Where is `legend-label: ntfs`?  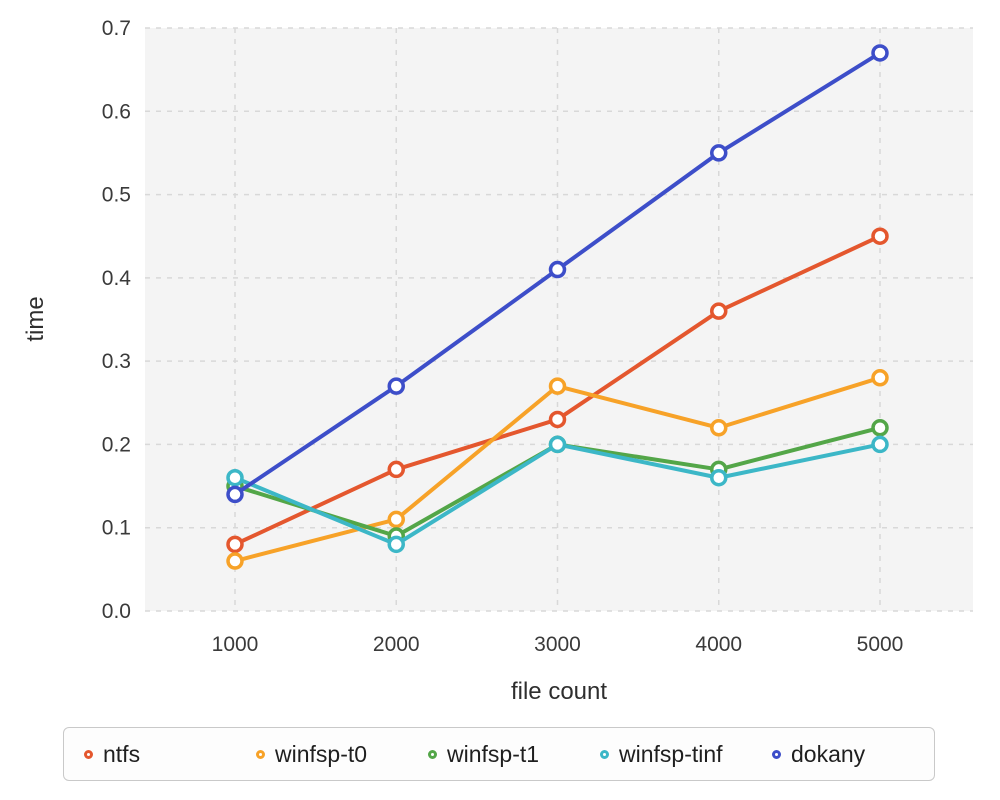 legend-label: ntfs is located at coordinates (122, 753).